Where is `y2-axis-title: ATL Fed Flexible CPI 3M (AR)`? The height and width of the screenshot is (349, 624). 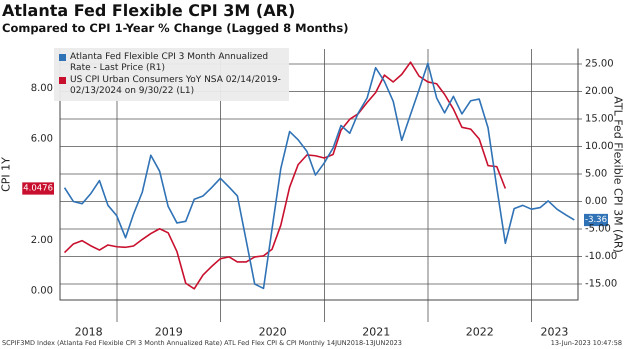 y2-axis-title: ATL Fed Flexible CPI 3M (AR) is located at coordinates (618, 174).